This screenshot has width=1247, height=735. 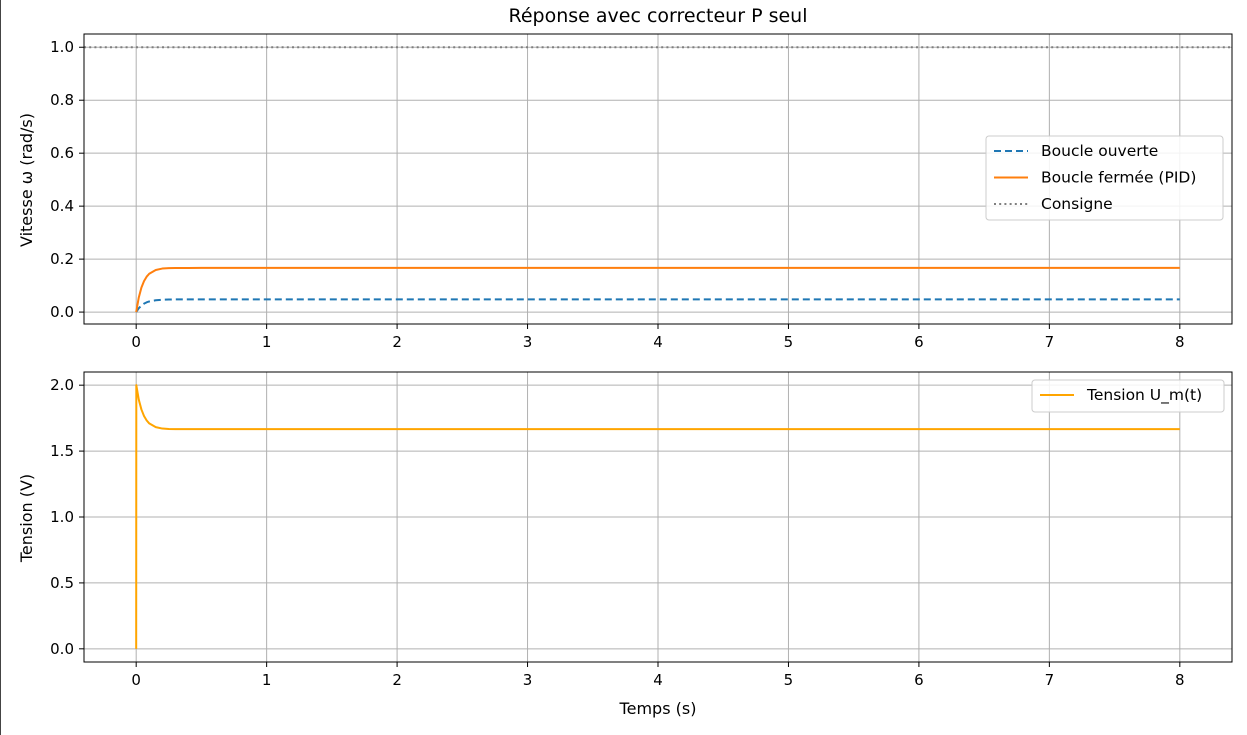 I want to click on speed-legend-label-1: Boucle fermée (PID), so click(x=1118, y=178).